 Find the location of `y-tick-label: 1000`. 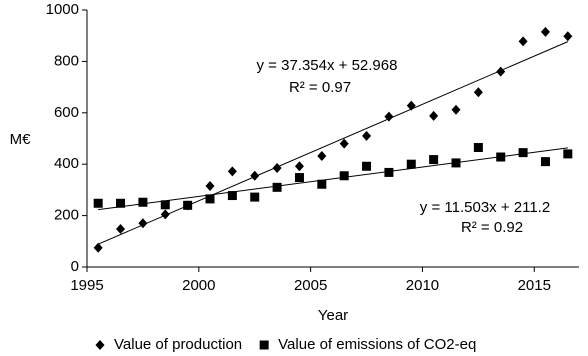

y-tick-label: 1000 is located at coordinates (62, 9).